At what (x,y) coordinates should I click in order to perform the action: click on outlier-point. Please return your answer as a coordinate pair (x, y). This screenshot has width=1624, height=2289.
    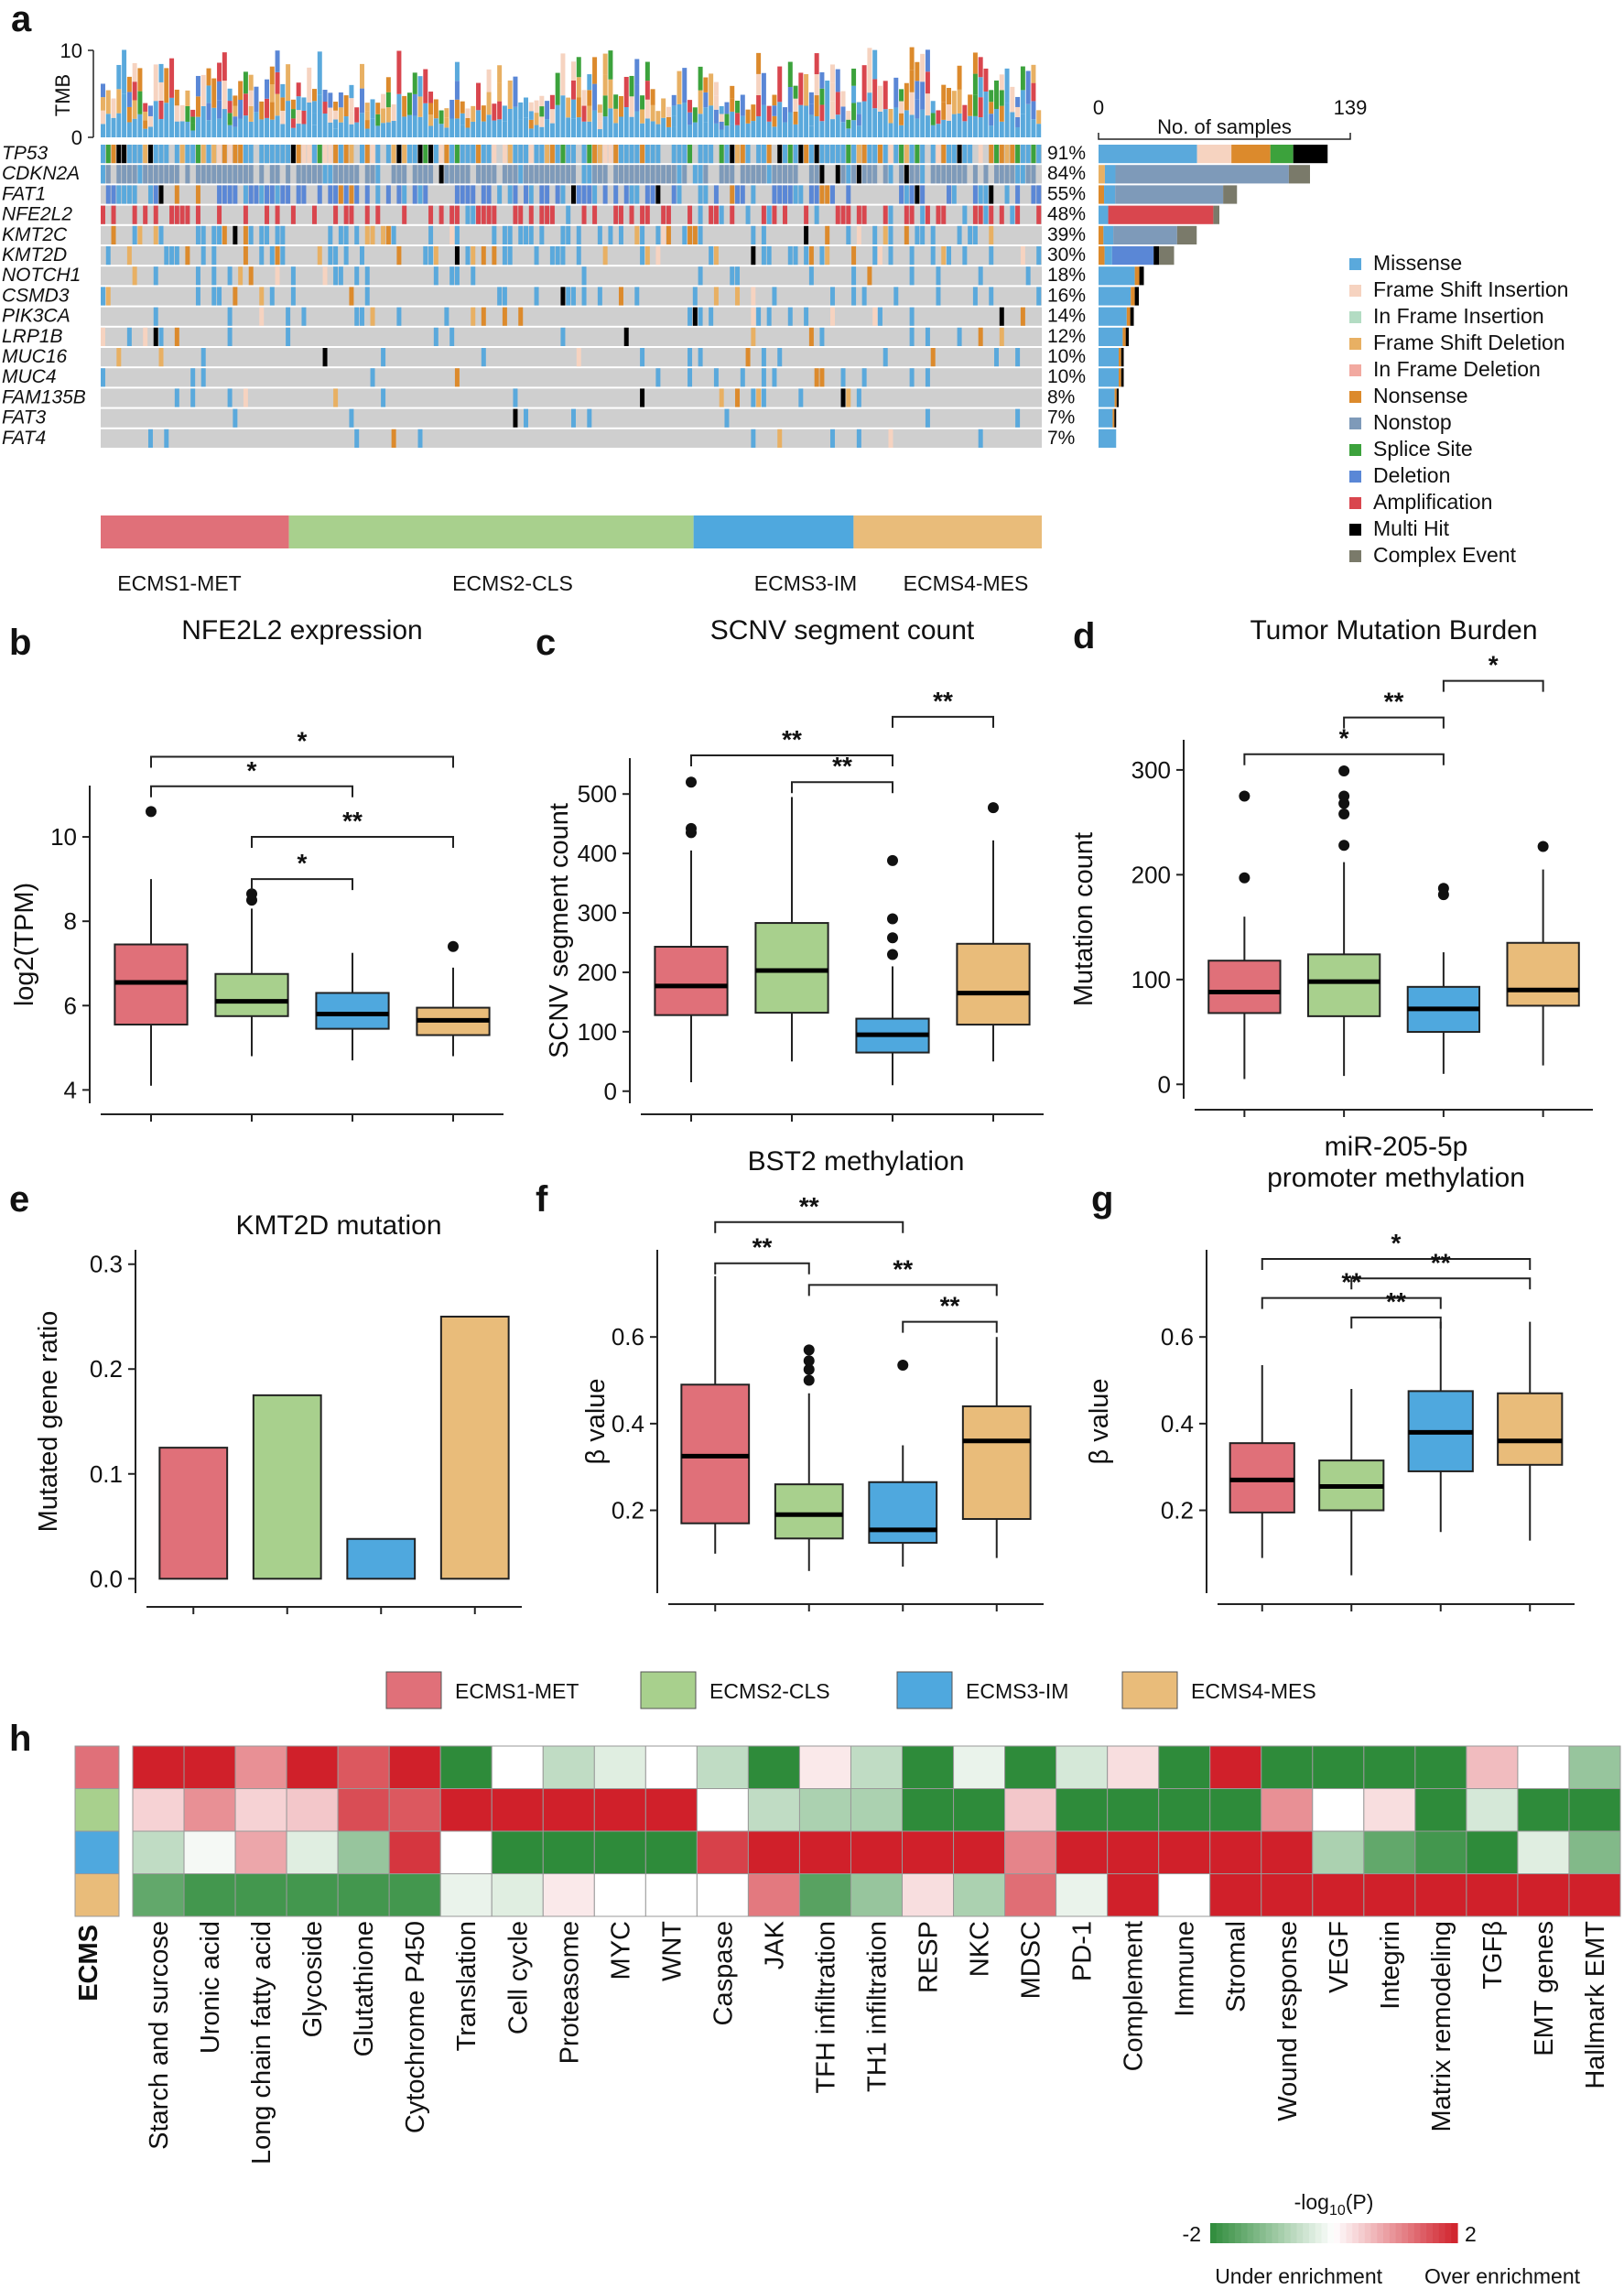
    Looking at the image, I should click on (892, 954).